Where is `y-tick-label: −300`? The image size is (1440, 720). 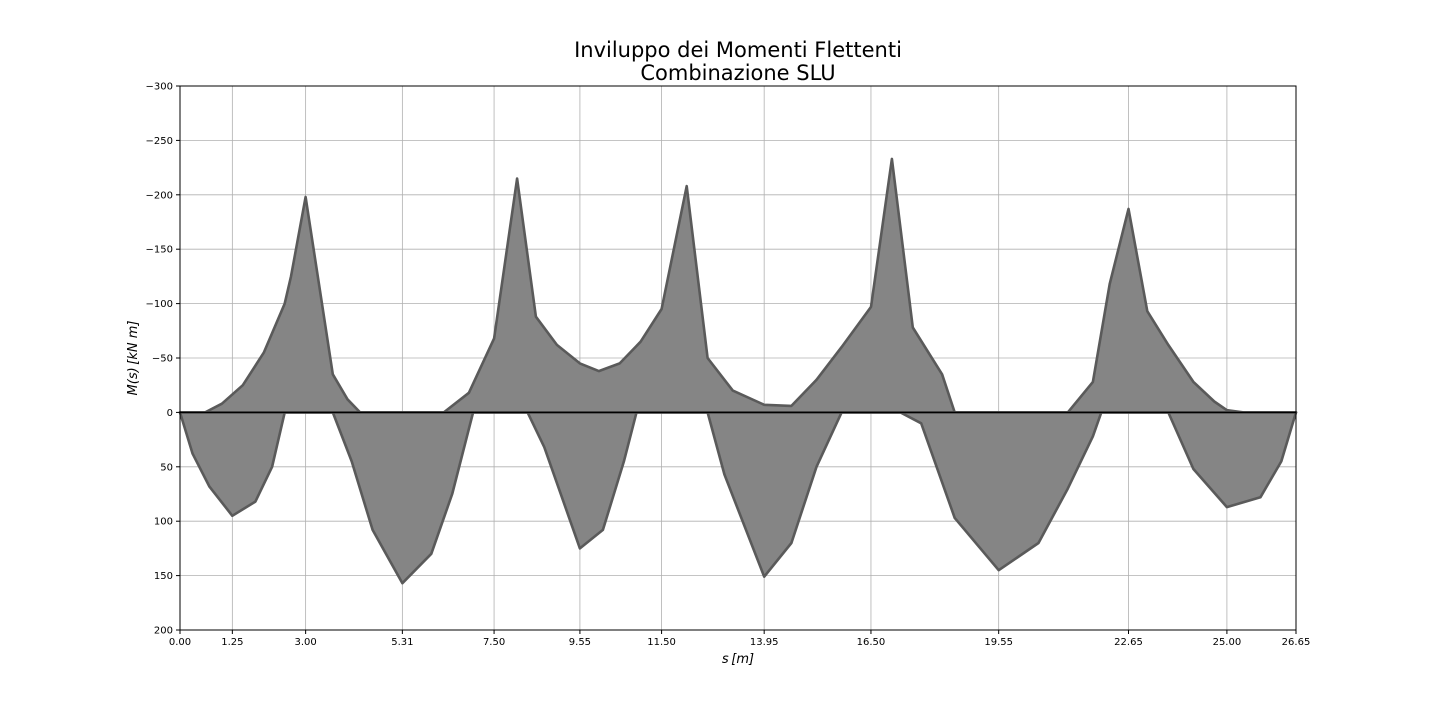
y-tick-label: −300 is located at coordinates (159, 87).